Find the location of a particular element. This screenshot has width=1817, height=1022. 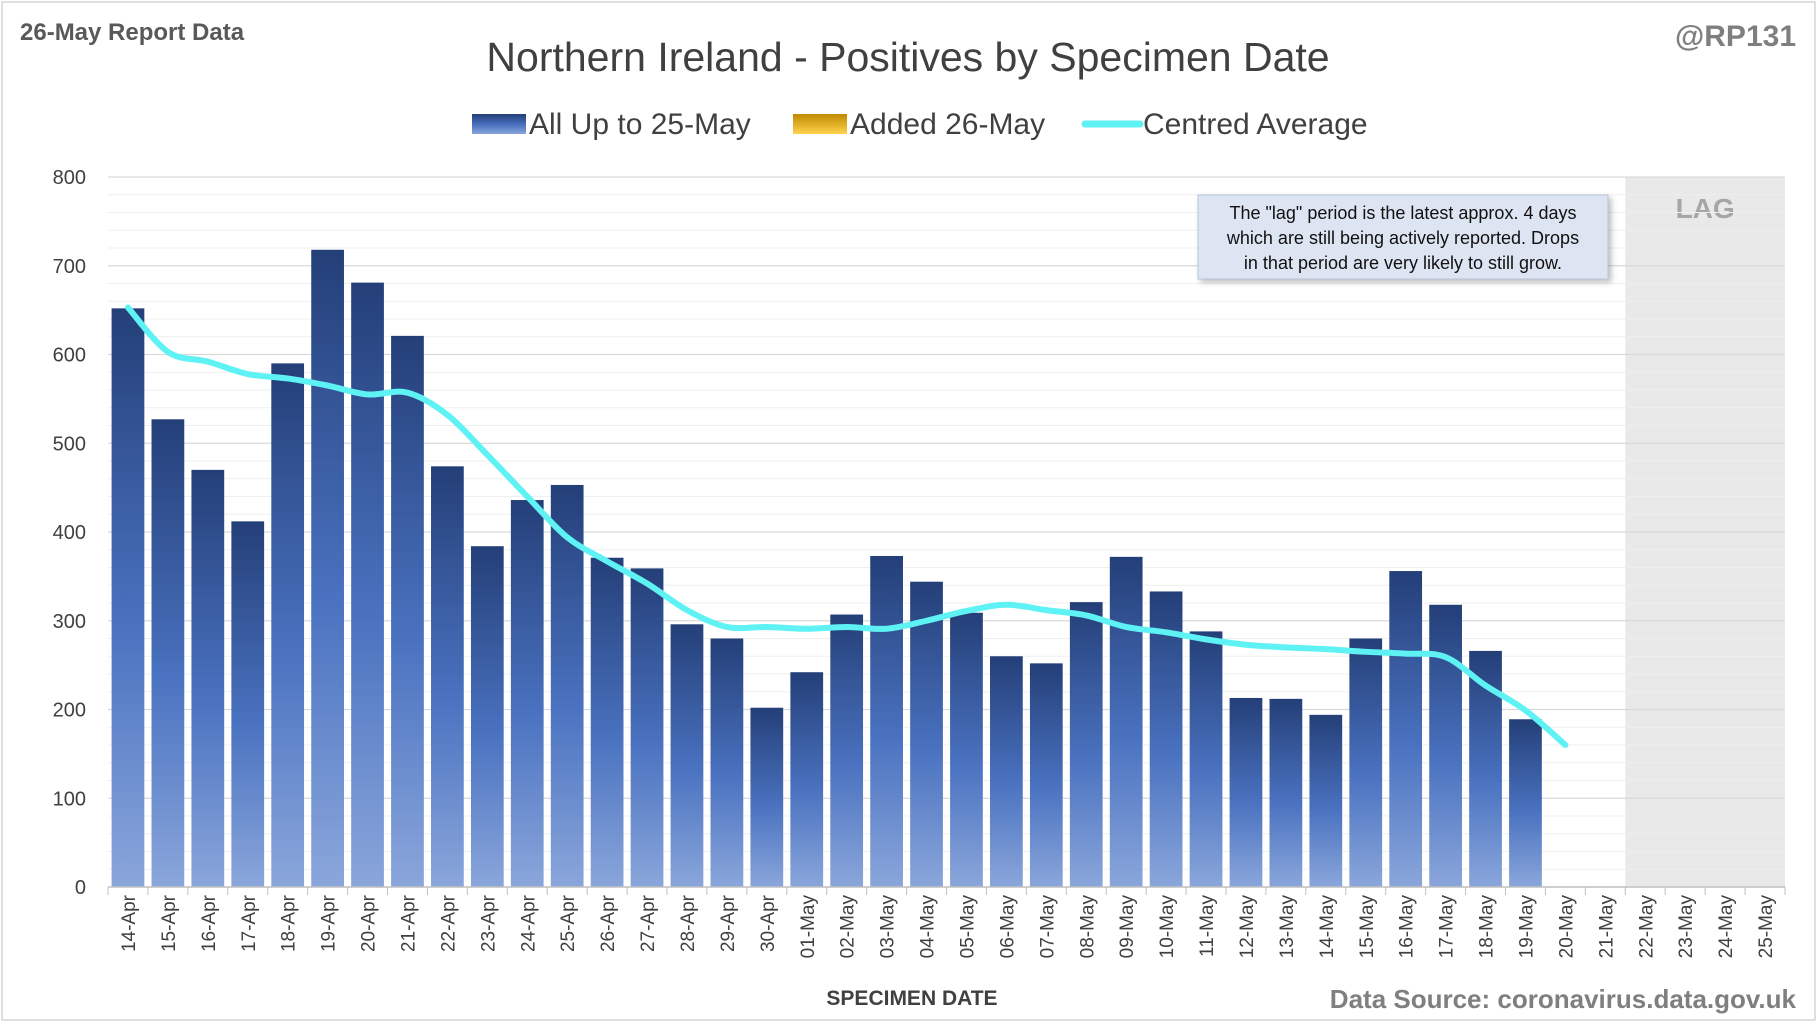

y-tick-label: 800 is located at coordinates (69, 178).